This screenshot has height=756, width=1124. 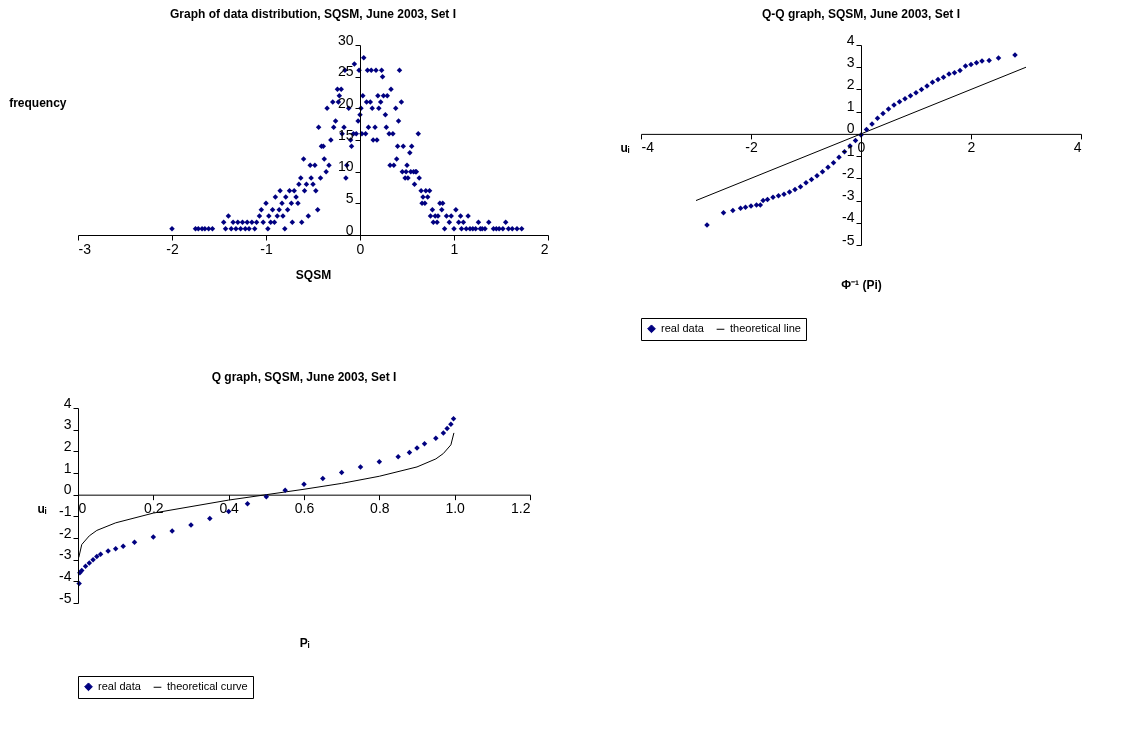 What do you see at coordinates (648, 147) in the screenshot?
I see `x-tick-label: -4` at bounding box center [648, 147].